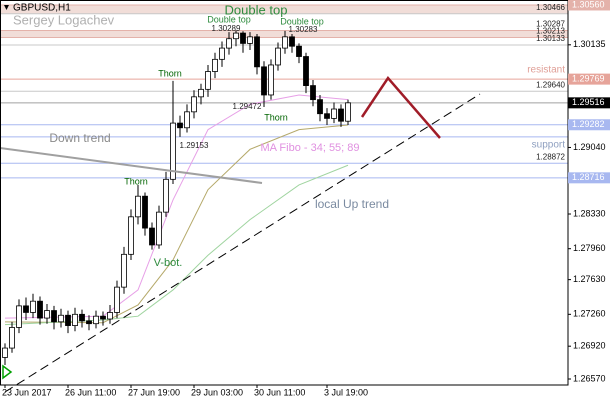 This screenshot has height=400, width=610. Describe the element at coordinates (7, 372) in the screenshot. I see `trade-arrow` at that location.